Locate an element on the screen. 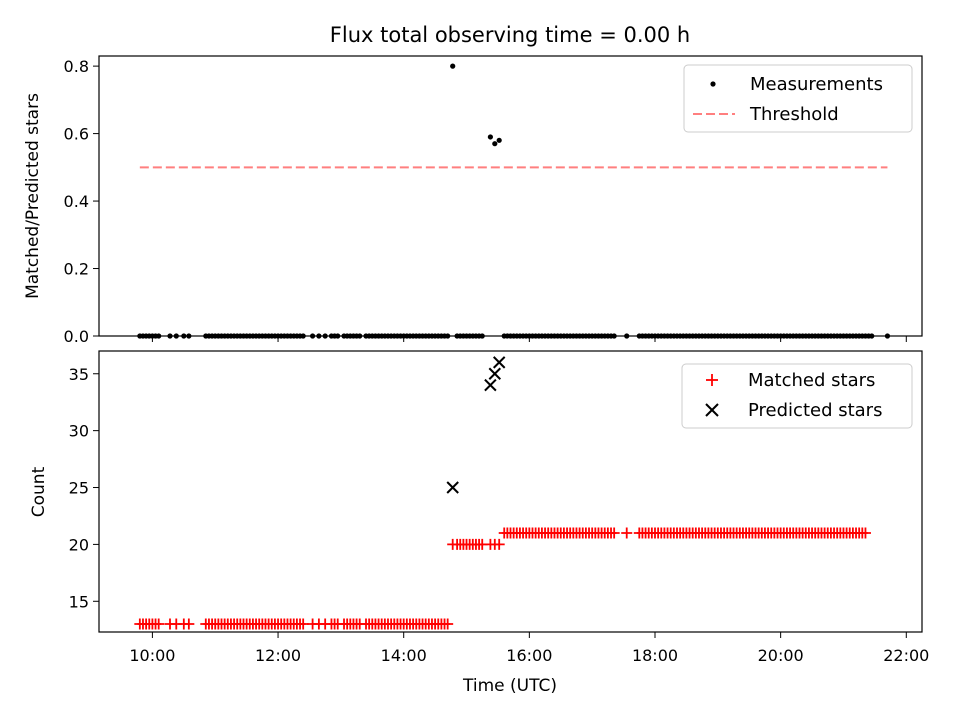 The image size is (960, 720). bottom-y-tick-label: 30 is located at coordinates (79, 431).